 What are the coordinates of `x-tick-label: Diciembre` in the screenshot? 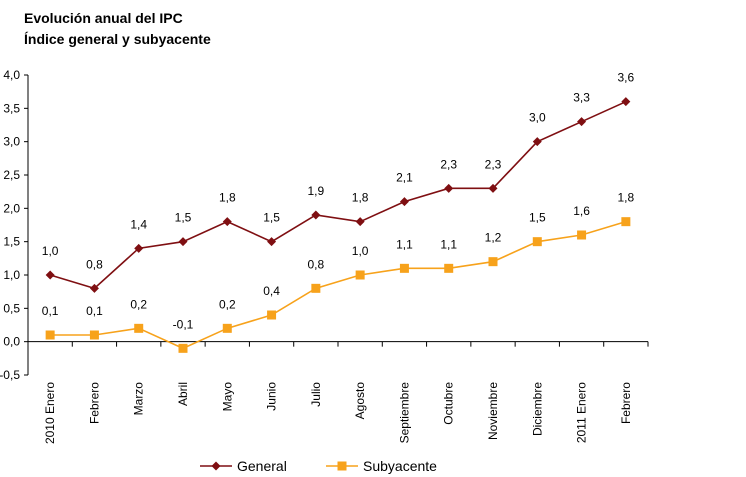 It's located at (537, 409).